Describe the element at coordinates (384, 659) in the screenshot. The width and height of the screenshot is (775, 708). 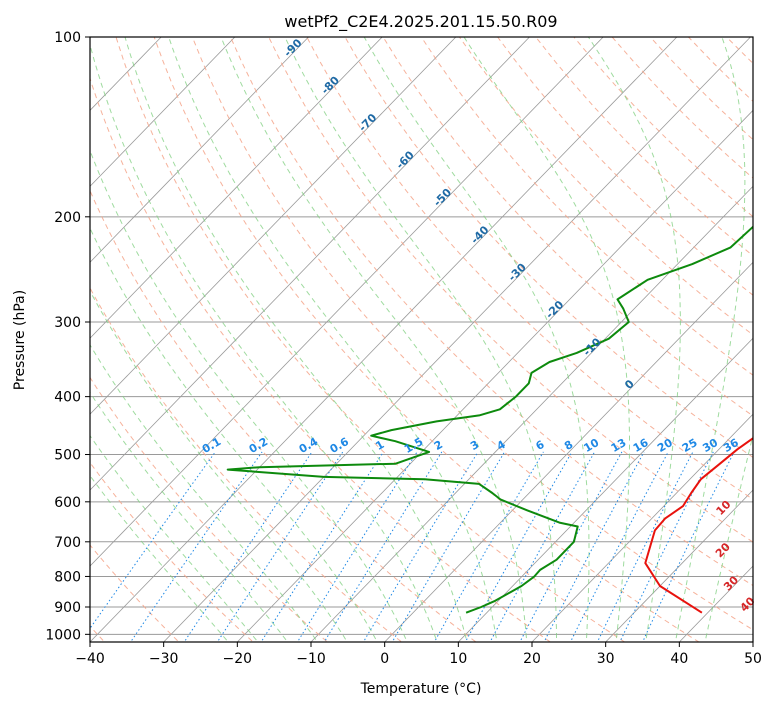
I see `x-tick-label: 0` at that location.